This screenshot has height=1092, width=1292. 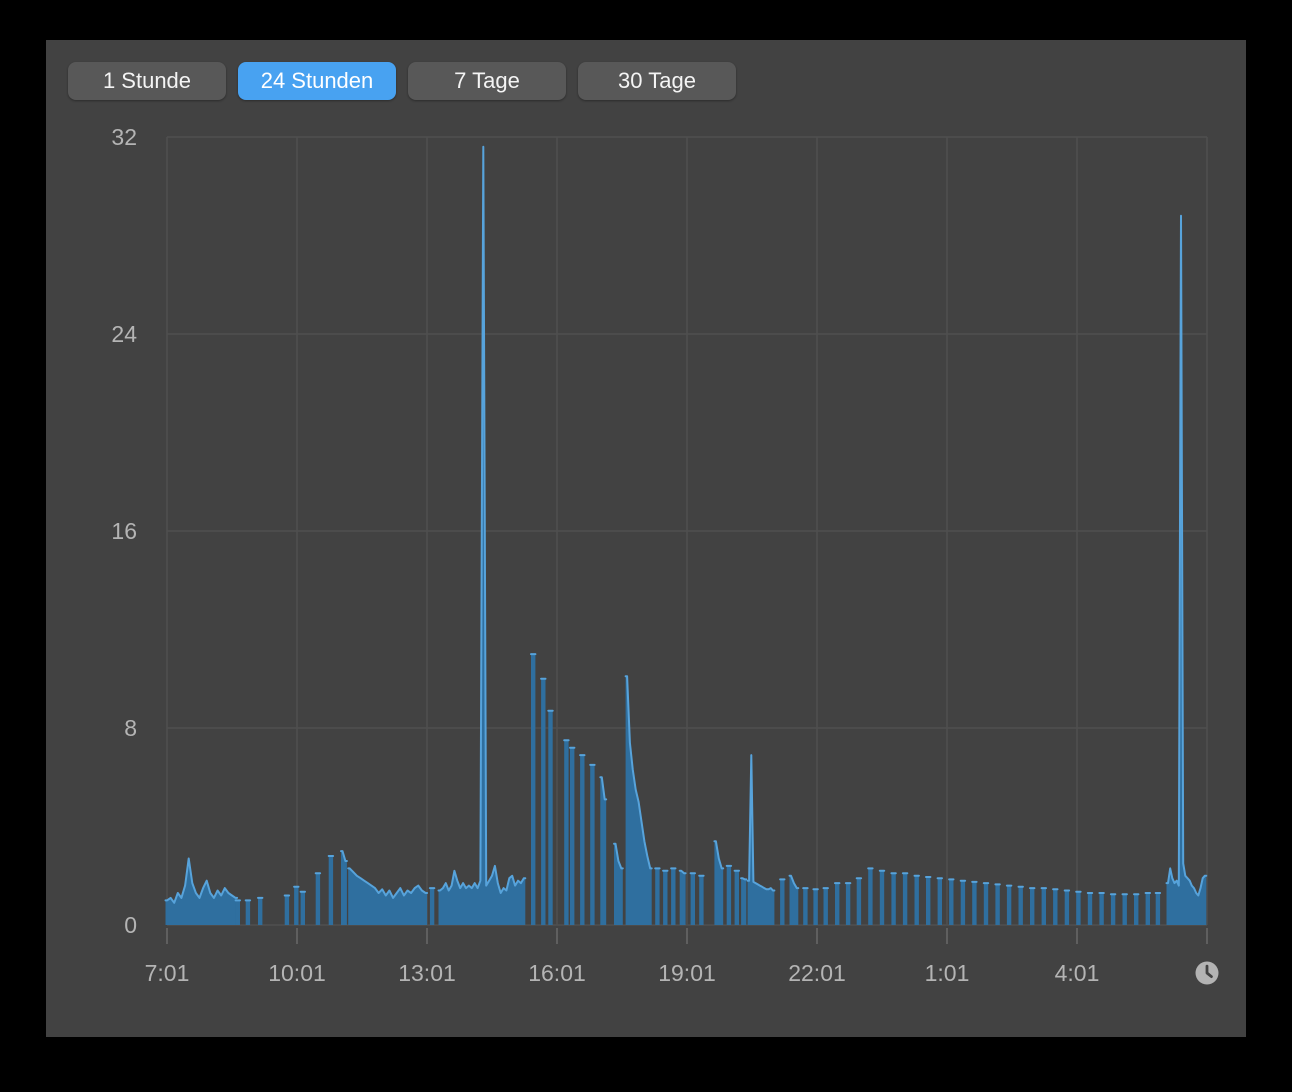 I want to click on y-axis-label: 32, so click(x=124, y=137).